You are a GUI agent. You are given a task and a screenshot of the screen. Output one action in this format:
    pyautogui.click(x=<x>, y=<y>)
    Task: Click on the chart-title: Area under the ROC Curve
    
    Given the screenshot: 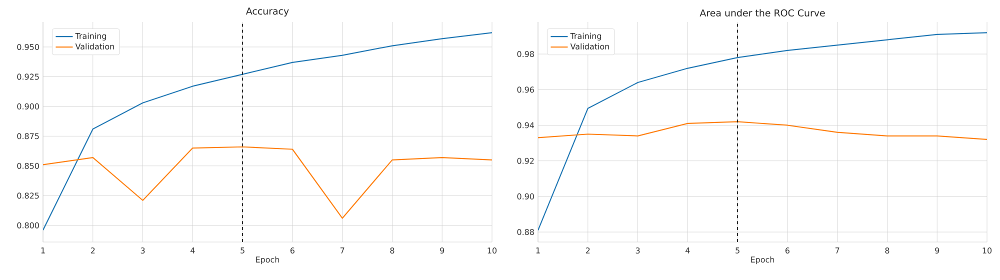 What is the action you would take?
    pyautogui.click(x=762, y=13)
    